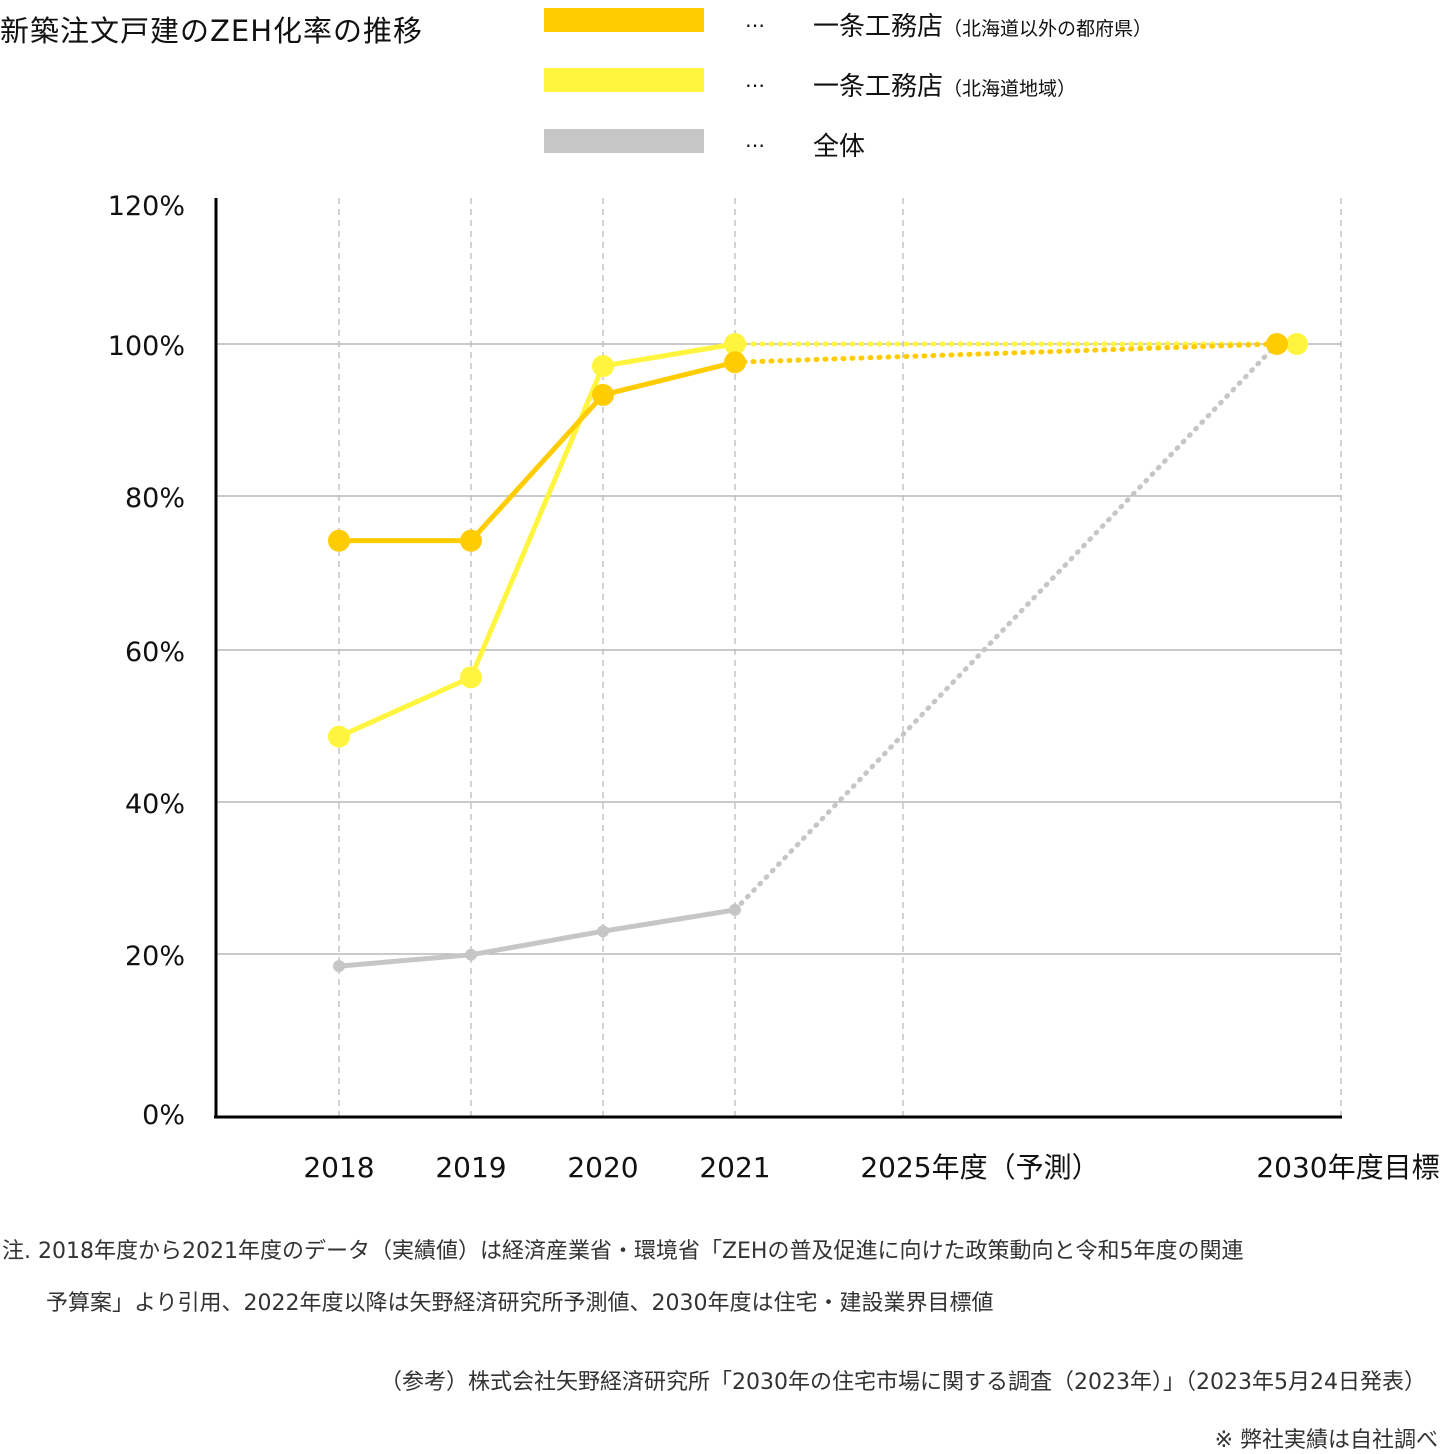 The height and width of the screenshot is (1454, 1448). Describe the element at coordinates (734, 1167) in the screenshot. I see `x-tick-label: 2021` at that location.